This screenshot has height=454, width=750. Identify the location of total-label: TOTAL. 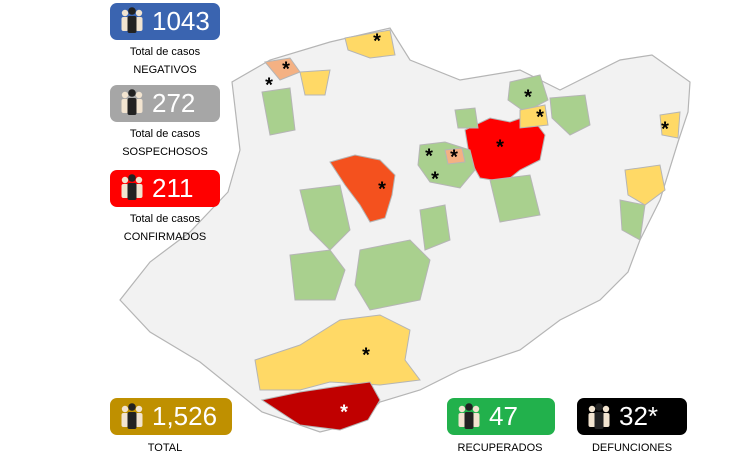
(165, 448).